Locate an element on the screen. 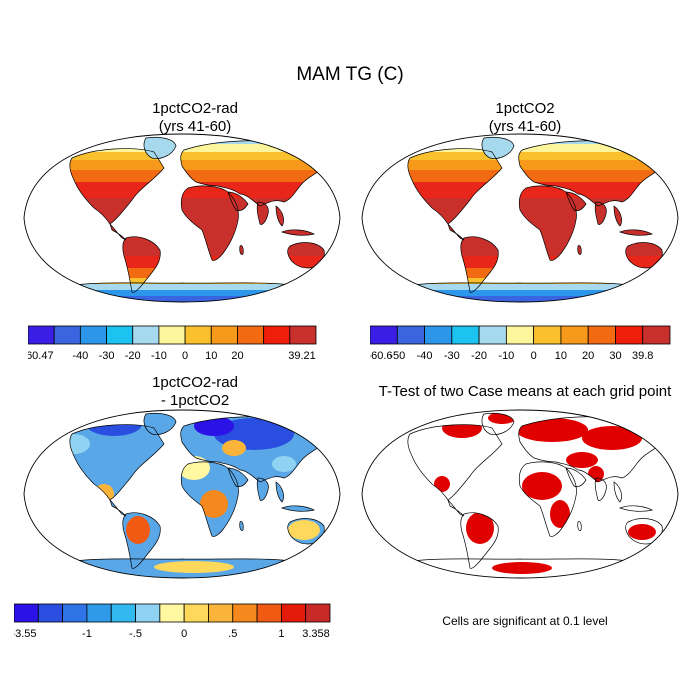 Image resolution: width=700 pixels, height=700 pixels. colorbar-1-label: -40 is located at coordinates (80, 356).